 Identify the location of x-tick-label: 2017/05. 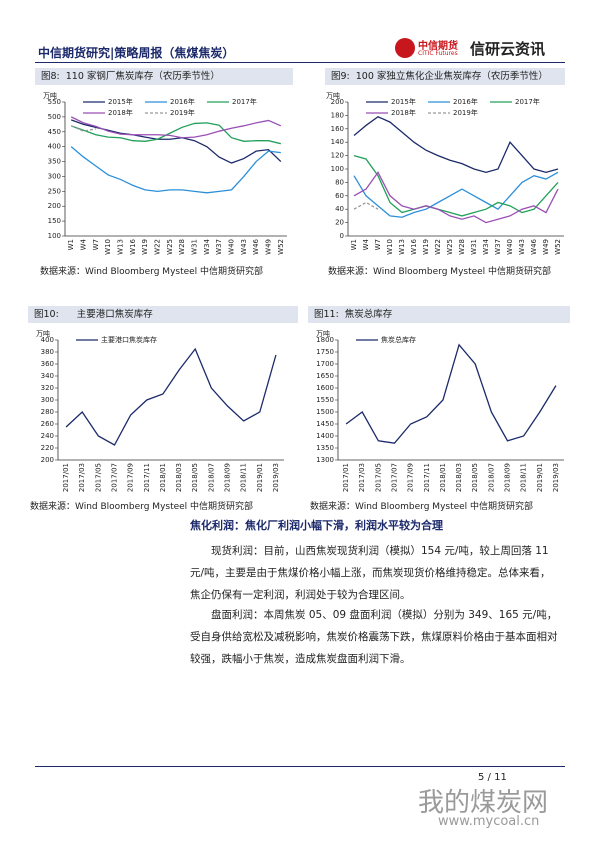
(378, 477).